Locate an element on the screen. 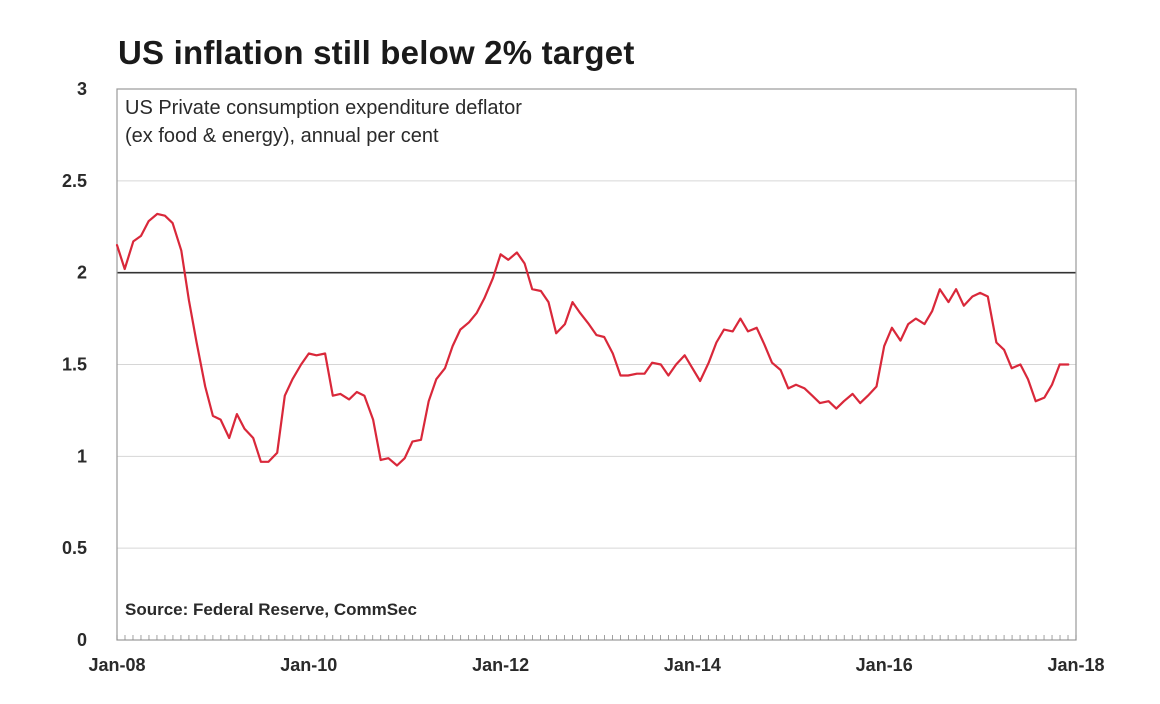  y-tick-label: 2 is located at coordinates (82, 273).